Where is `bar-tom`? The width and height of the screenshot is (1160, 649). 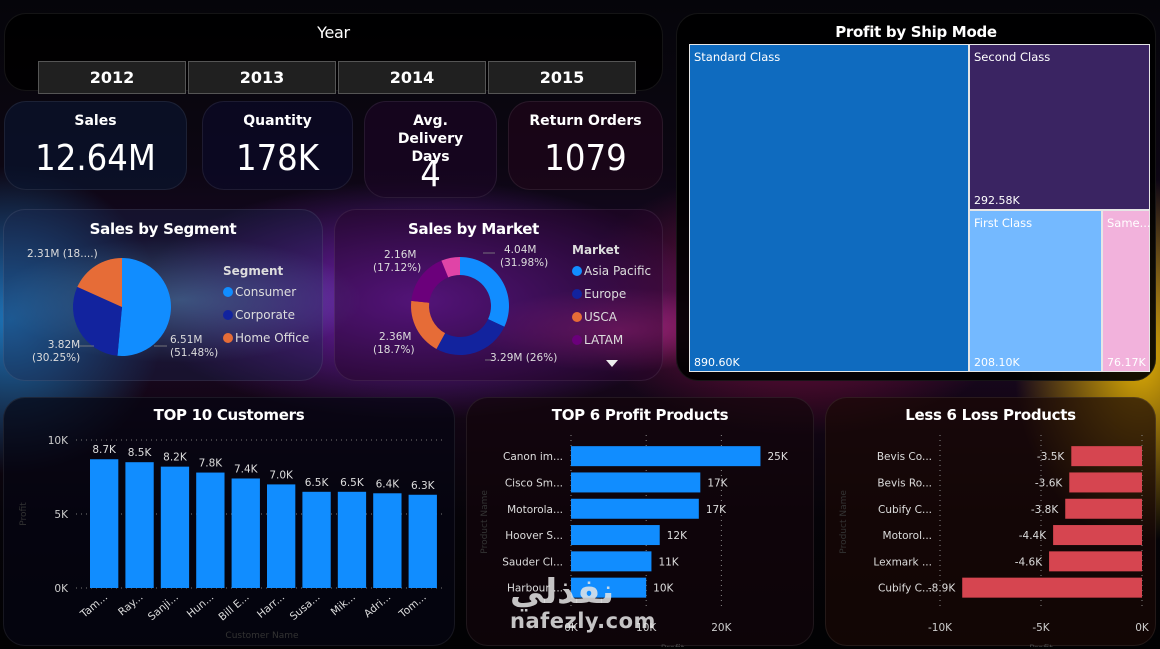 bar-tom is located at coordinates (422, 541).